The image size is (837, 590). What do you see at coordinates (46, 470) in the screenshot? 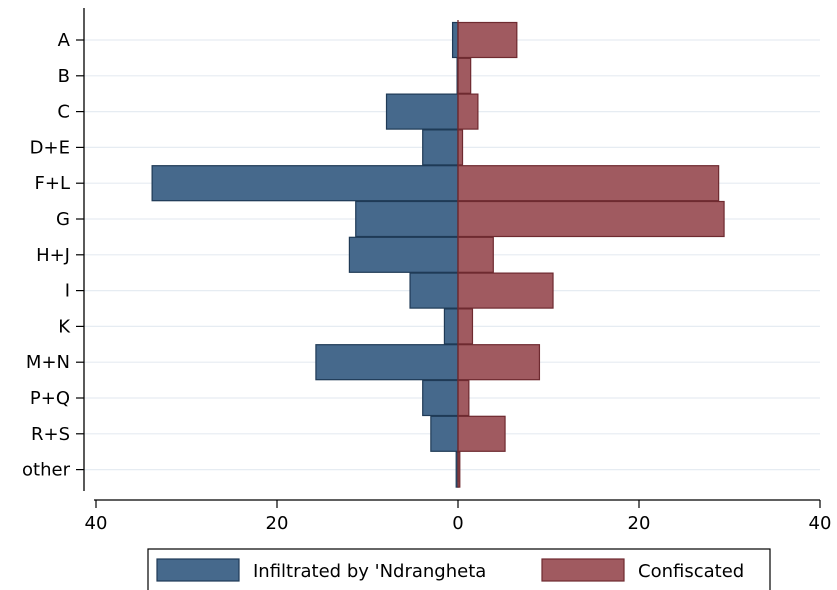
I see `y-tick-label: other` at bounding box center [46, 470].